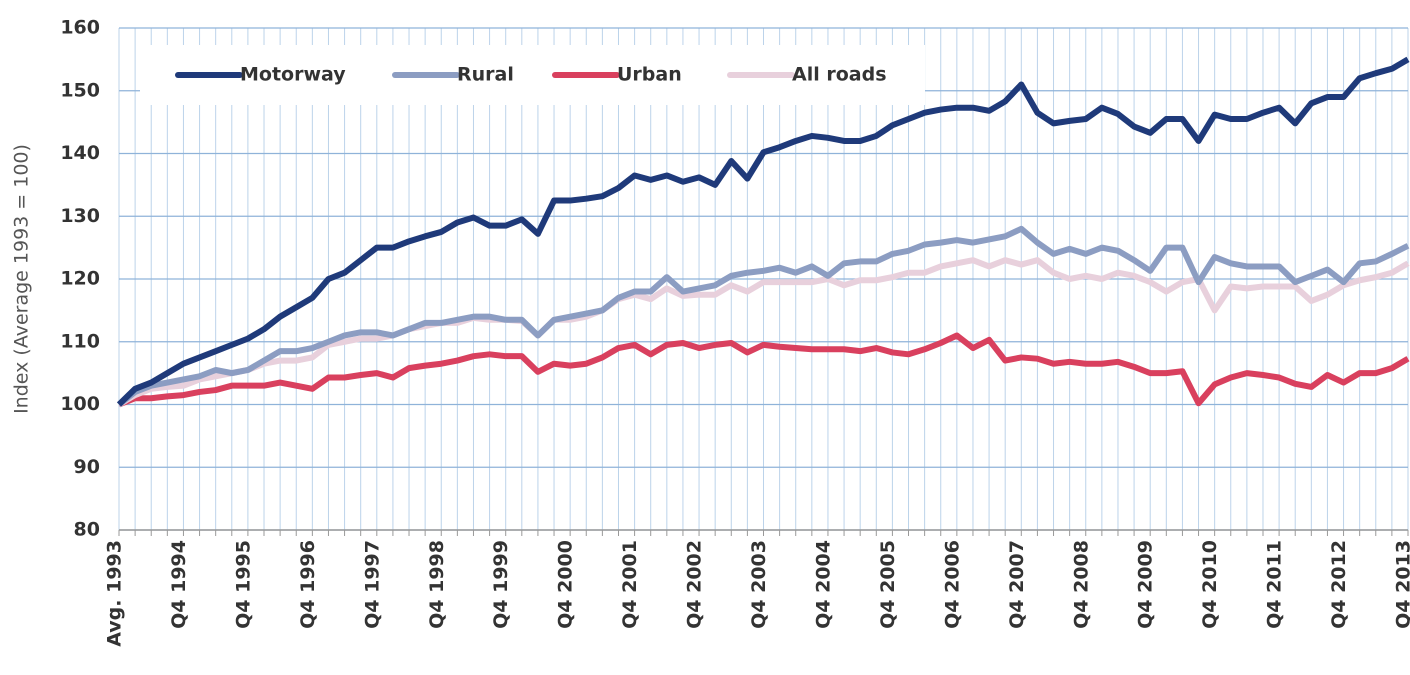  What do you see at coordinates (80, 404) in the screenshot?
I see `y-tick-label: 100` at bounding box center [80, 404].